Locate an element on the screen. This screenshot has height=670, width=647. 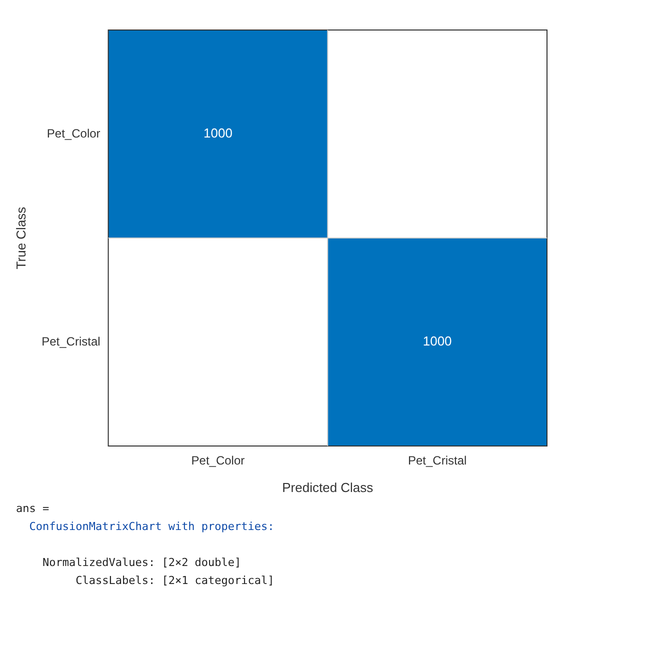
x-axis-title: Predicted Class is located at coordinates (328, 487).